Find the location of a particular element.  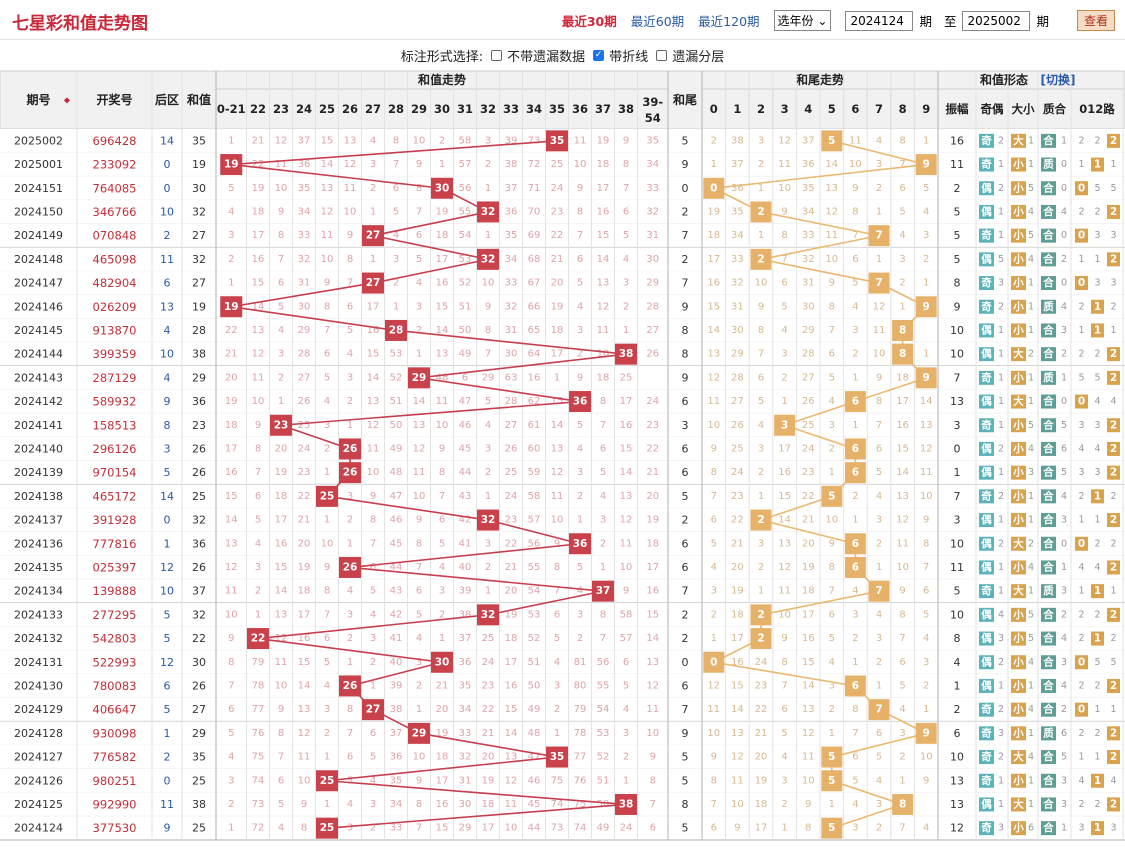

header-back: 后区 is located at coordinates (167, 99).